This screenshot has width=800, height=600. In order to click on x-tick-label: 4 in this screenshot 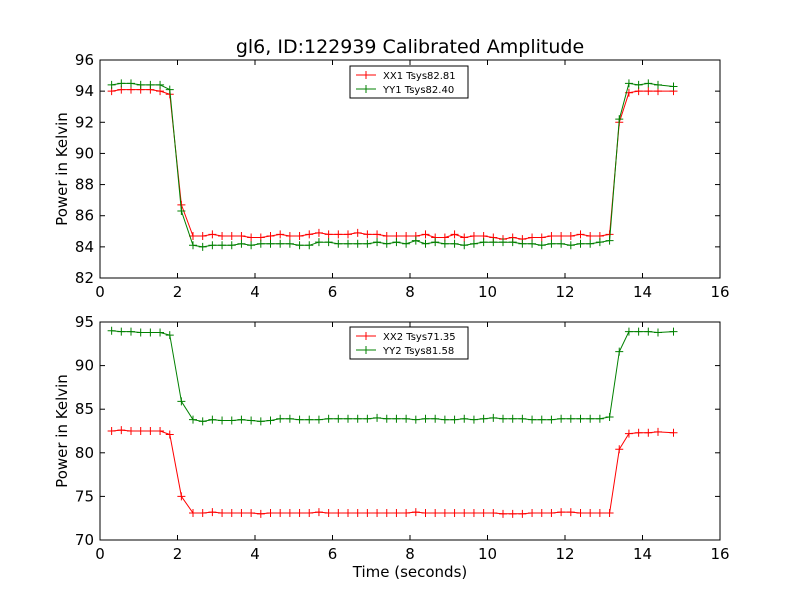, I will do `click(255, 554)`.